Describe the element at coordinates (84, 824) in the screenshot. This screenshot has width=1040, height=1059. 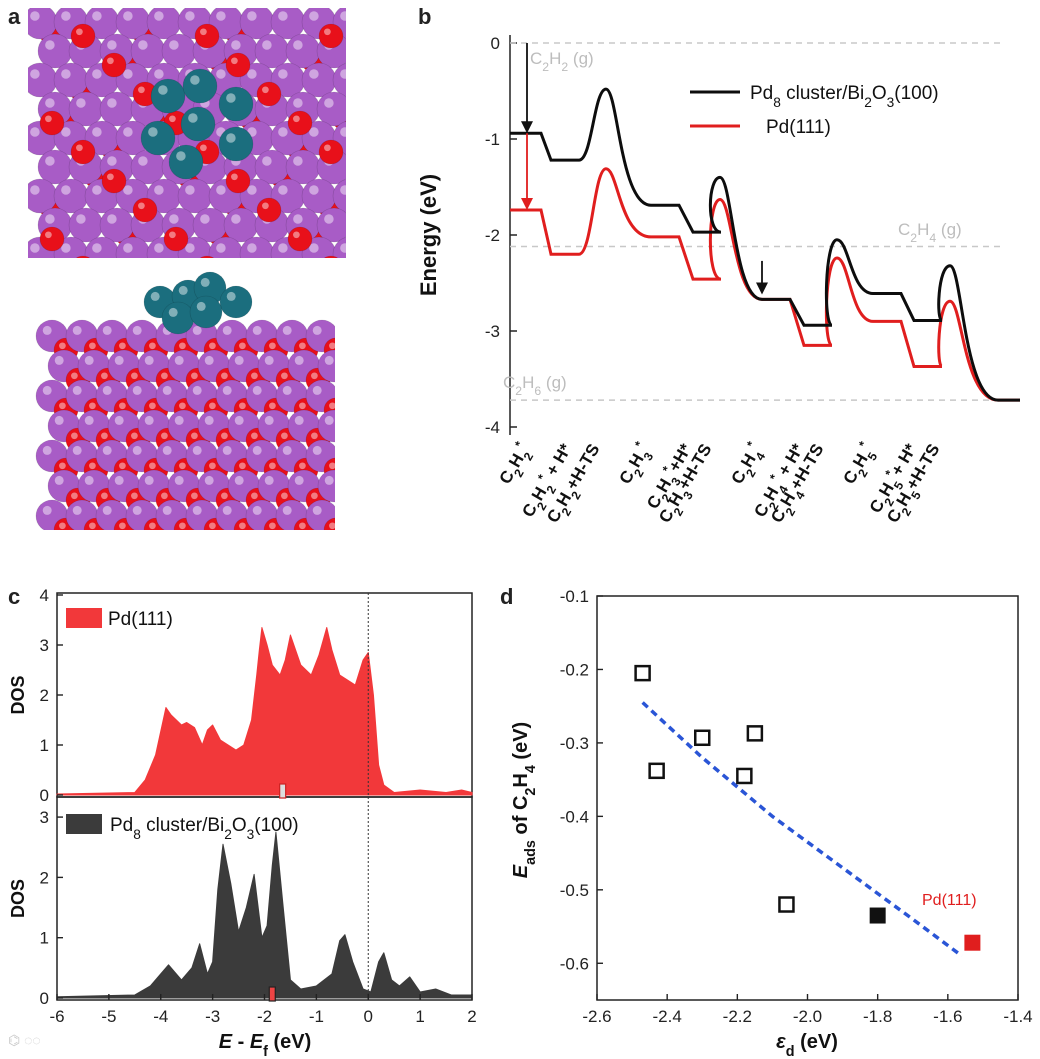
I see `legend-swatch-pd8` at that location.